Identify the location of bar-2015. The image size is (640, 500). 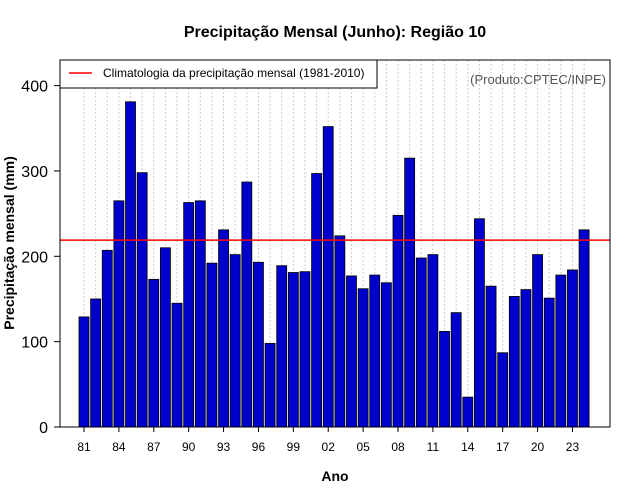
(479, 323).